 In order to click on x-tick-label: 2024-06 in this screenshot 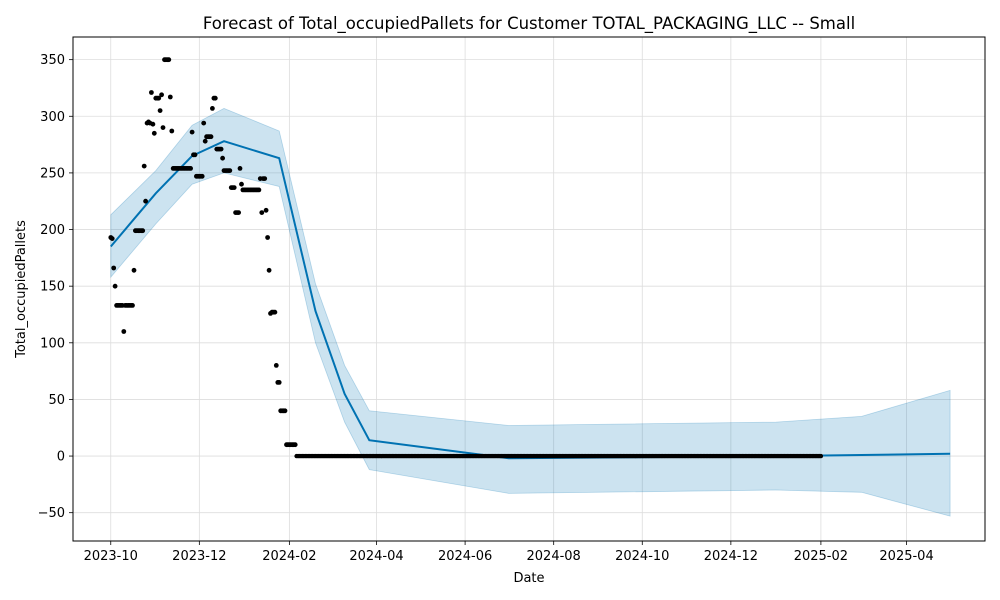, I will do `click(465, 556)`.